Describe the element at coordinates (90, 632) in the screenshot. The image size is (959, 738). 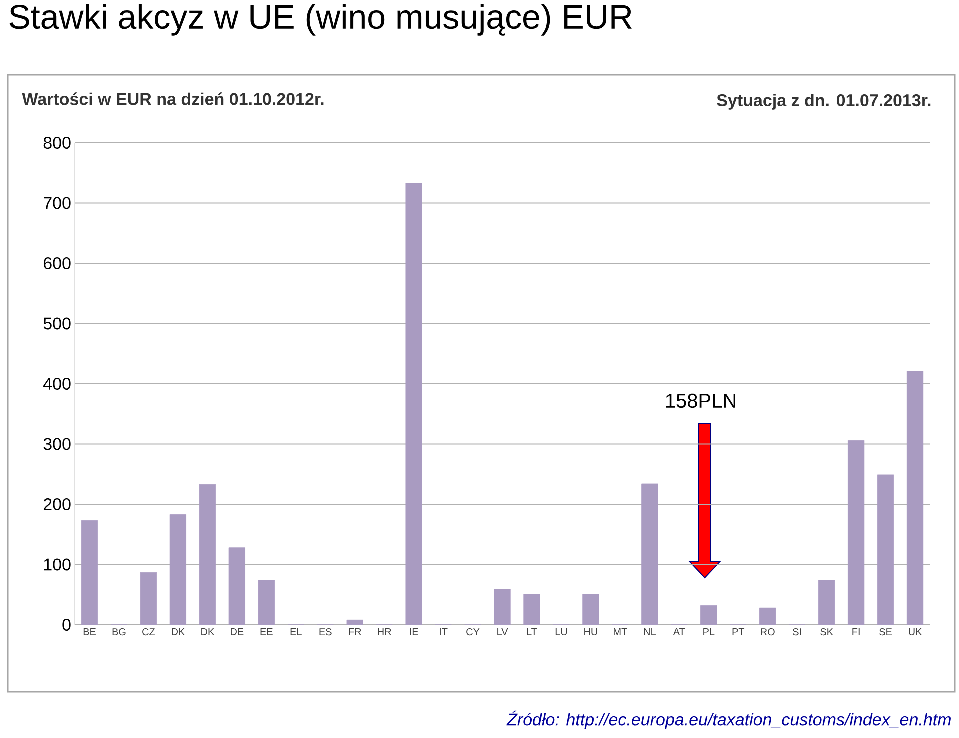
I see `x-tick-label: BE` at that location.